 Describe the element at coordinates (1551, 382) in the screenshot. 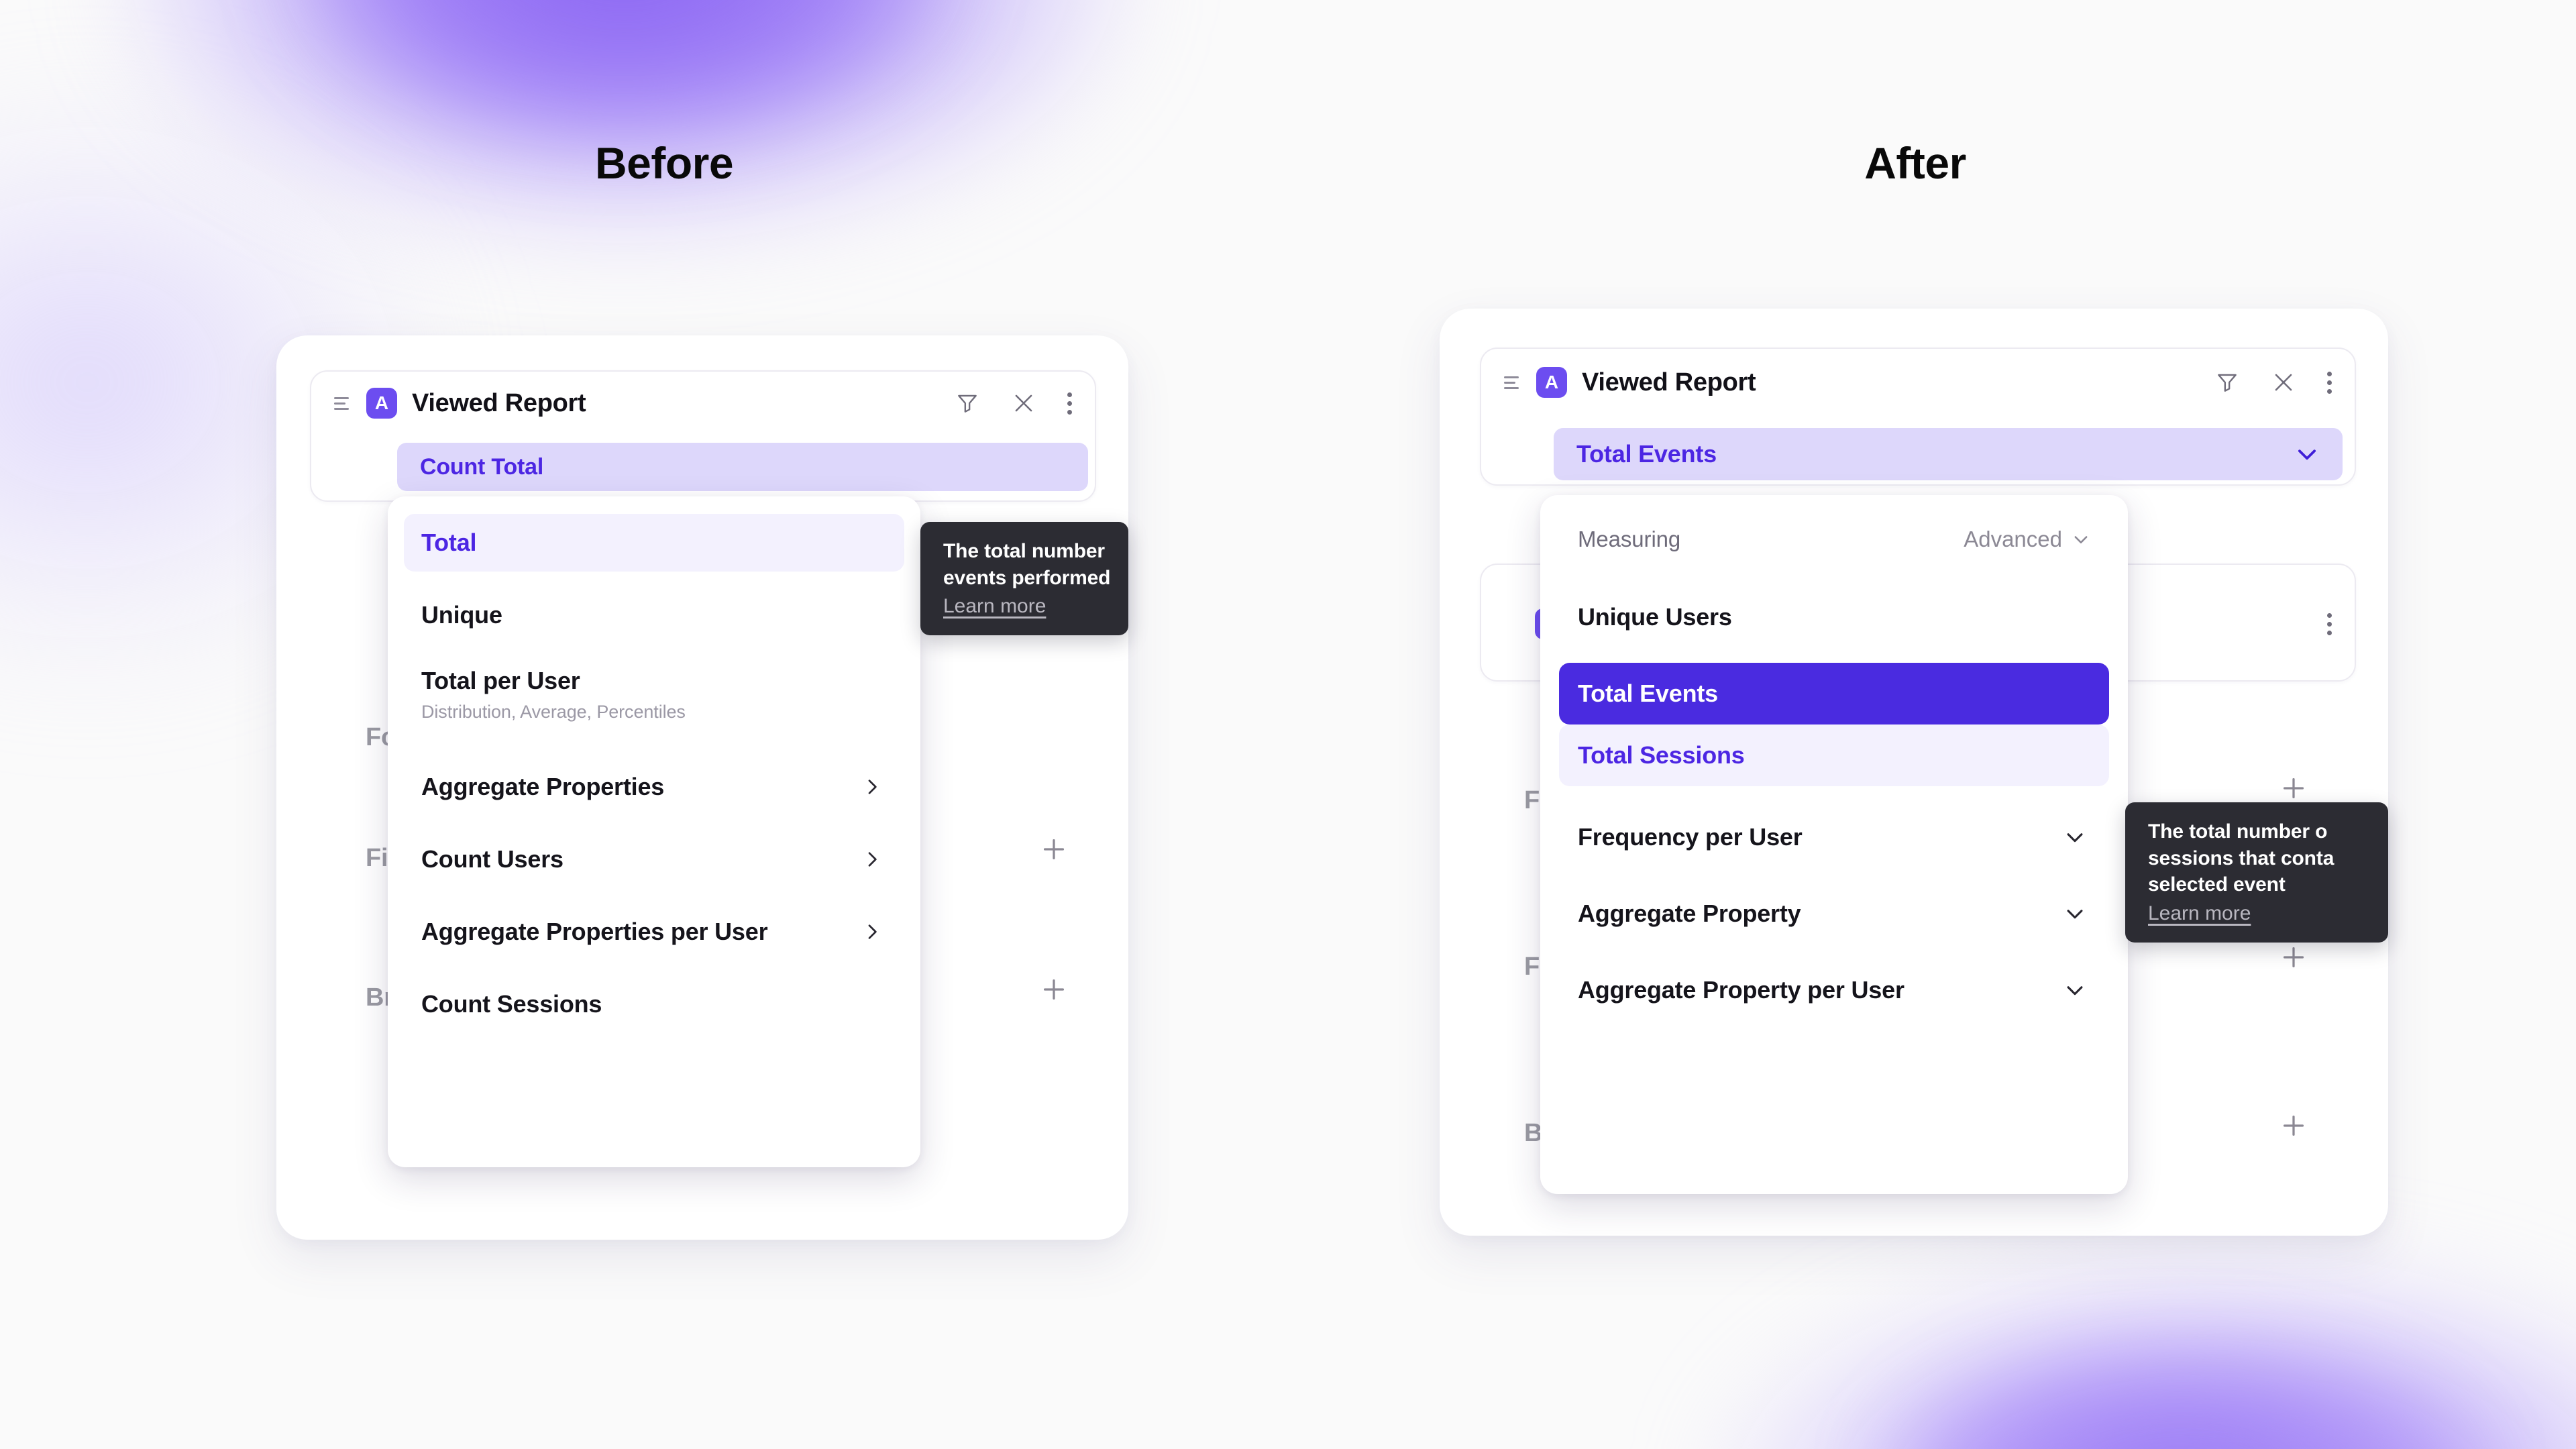

I see `after-step-badge: A` at that location.